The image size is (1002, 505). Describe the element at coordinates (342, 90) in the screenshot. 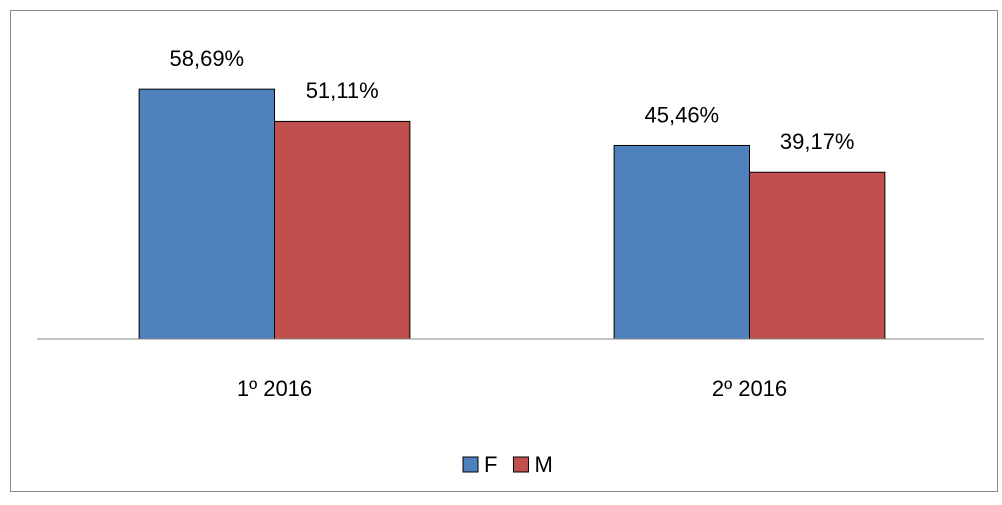

I see `data-label: 51,11%` at that location.